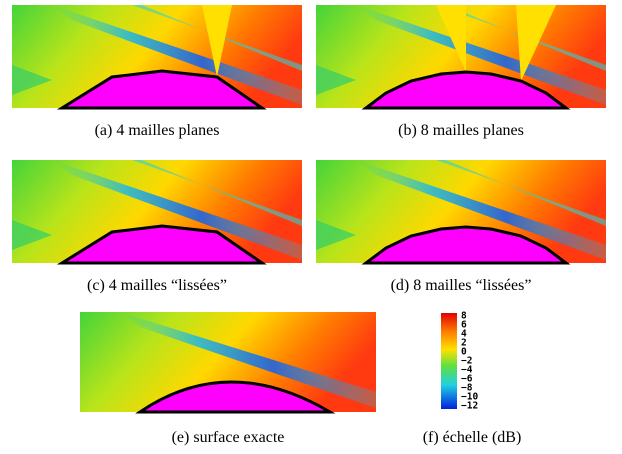 This screenshot has width=622, height=454. I want to click on colorbar-tick-label: −4, so click(467, 370).